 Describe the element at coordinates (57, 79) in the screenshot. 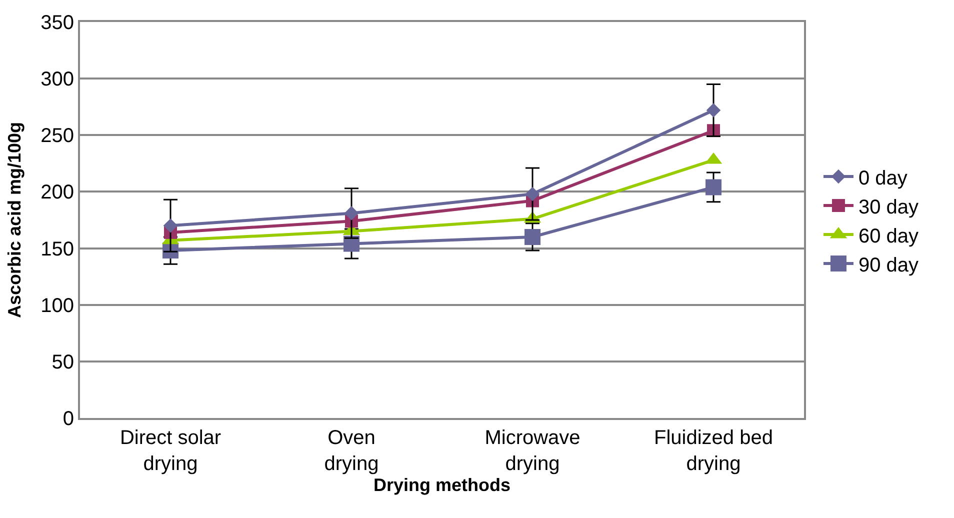

I see `y-tick-label: 300` at that location.